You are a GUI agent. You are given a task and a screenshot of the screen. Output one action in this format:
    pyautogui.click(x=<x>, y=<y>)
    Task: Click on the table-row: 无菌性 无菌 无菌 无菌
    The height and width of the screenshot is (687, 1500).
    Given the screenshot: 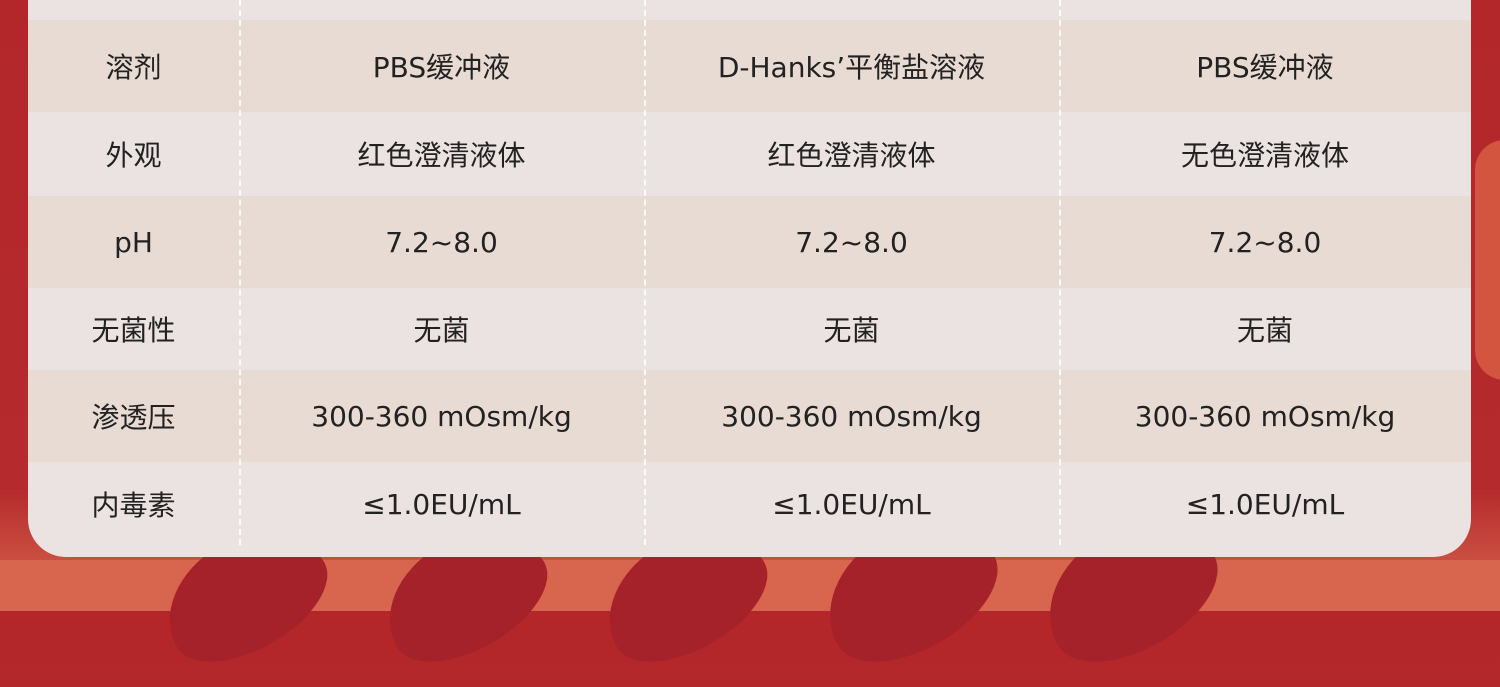 What is the action you would take?
    pyautogui.click(x=749, y=329)
    